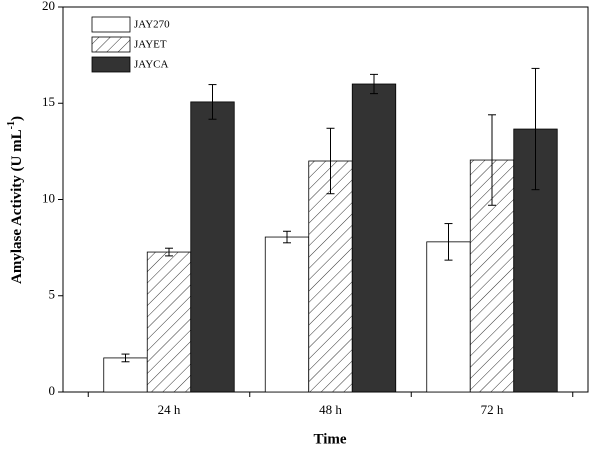 This screenshot has height=449, width=591. Describe the element at coordinates (48, 6) in the screenshot. I see `y-tick-label: 20` at that location.